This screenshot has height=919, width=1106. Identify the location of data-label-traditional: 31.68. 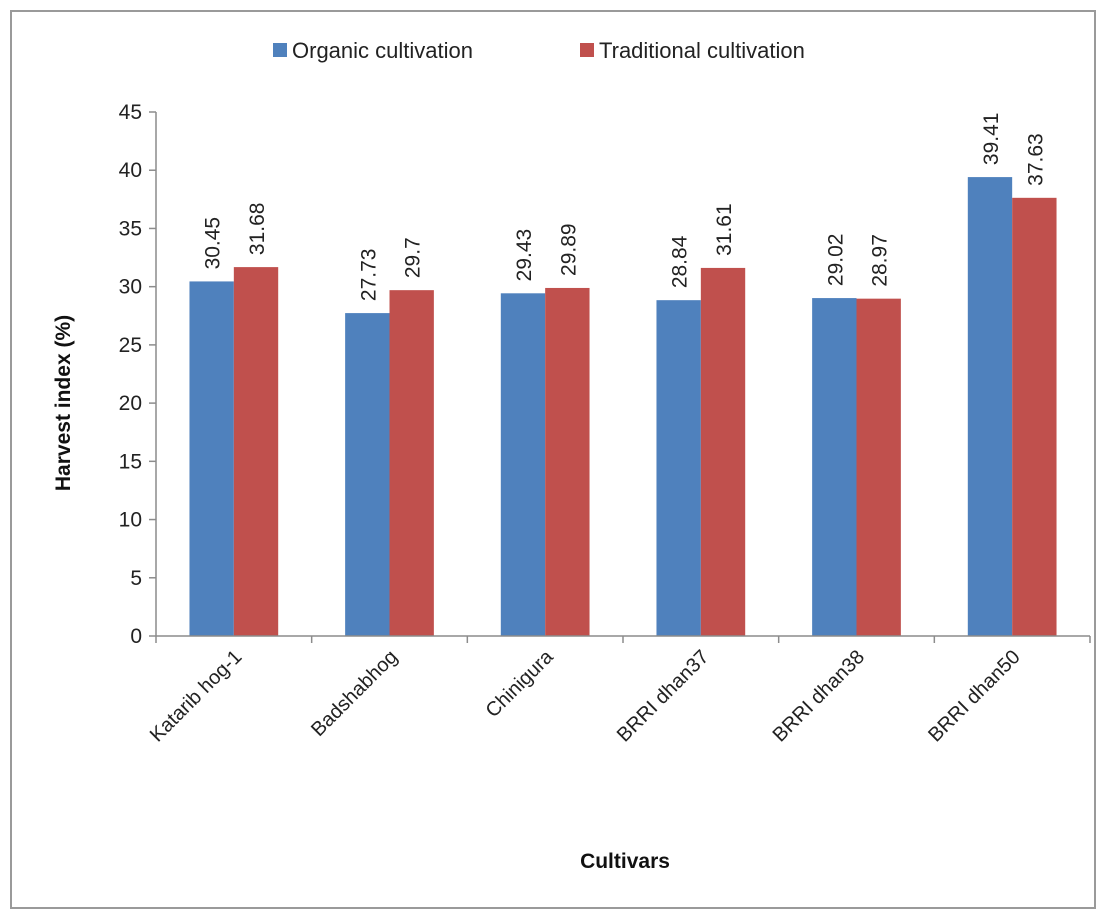
(257, 229).